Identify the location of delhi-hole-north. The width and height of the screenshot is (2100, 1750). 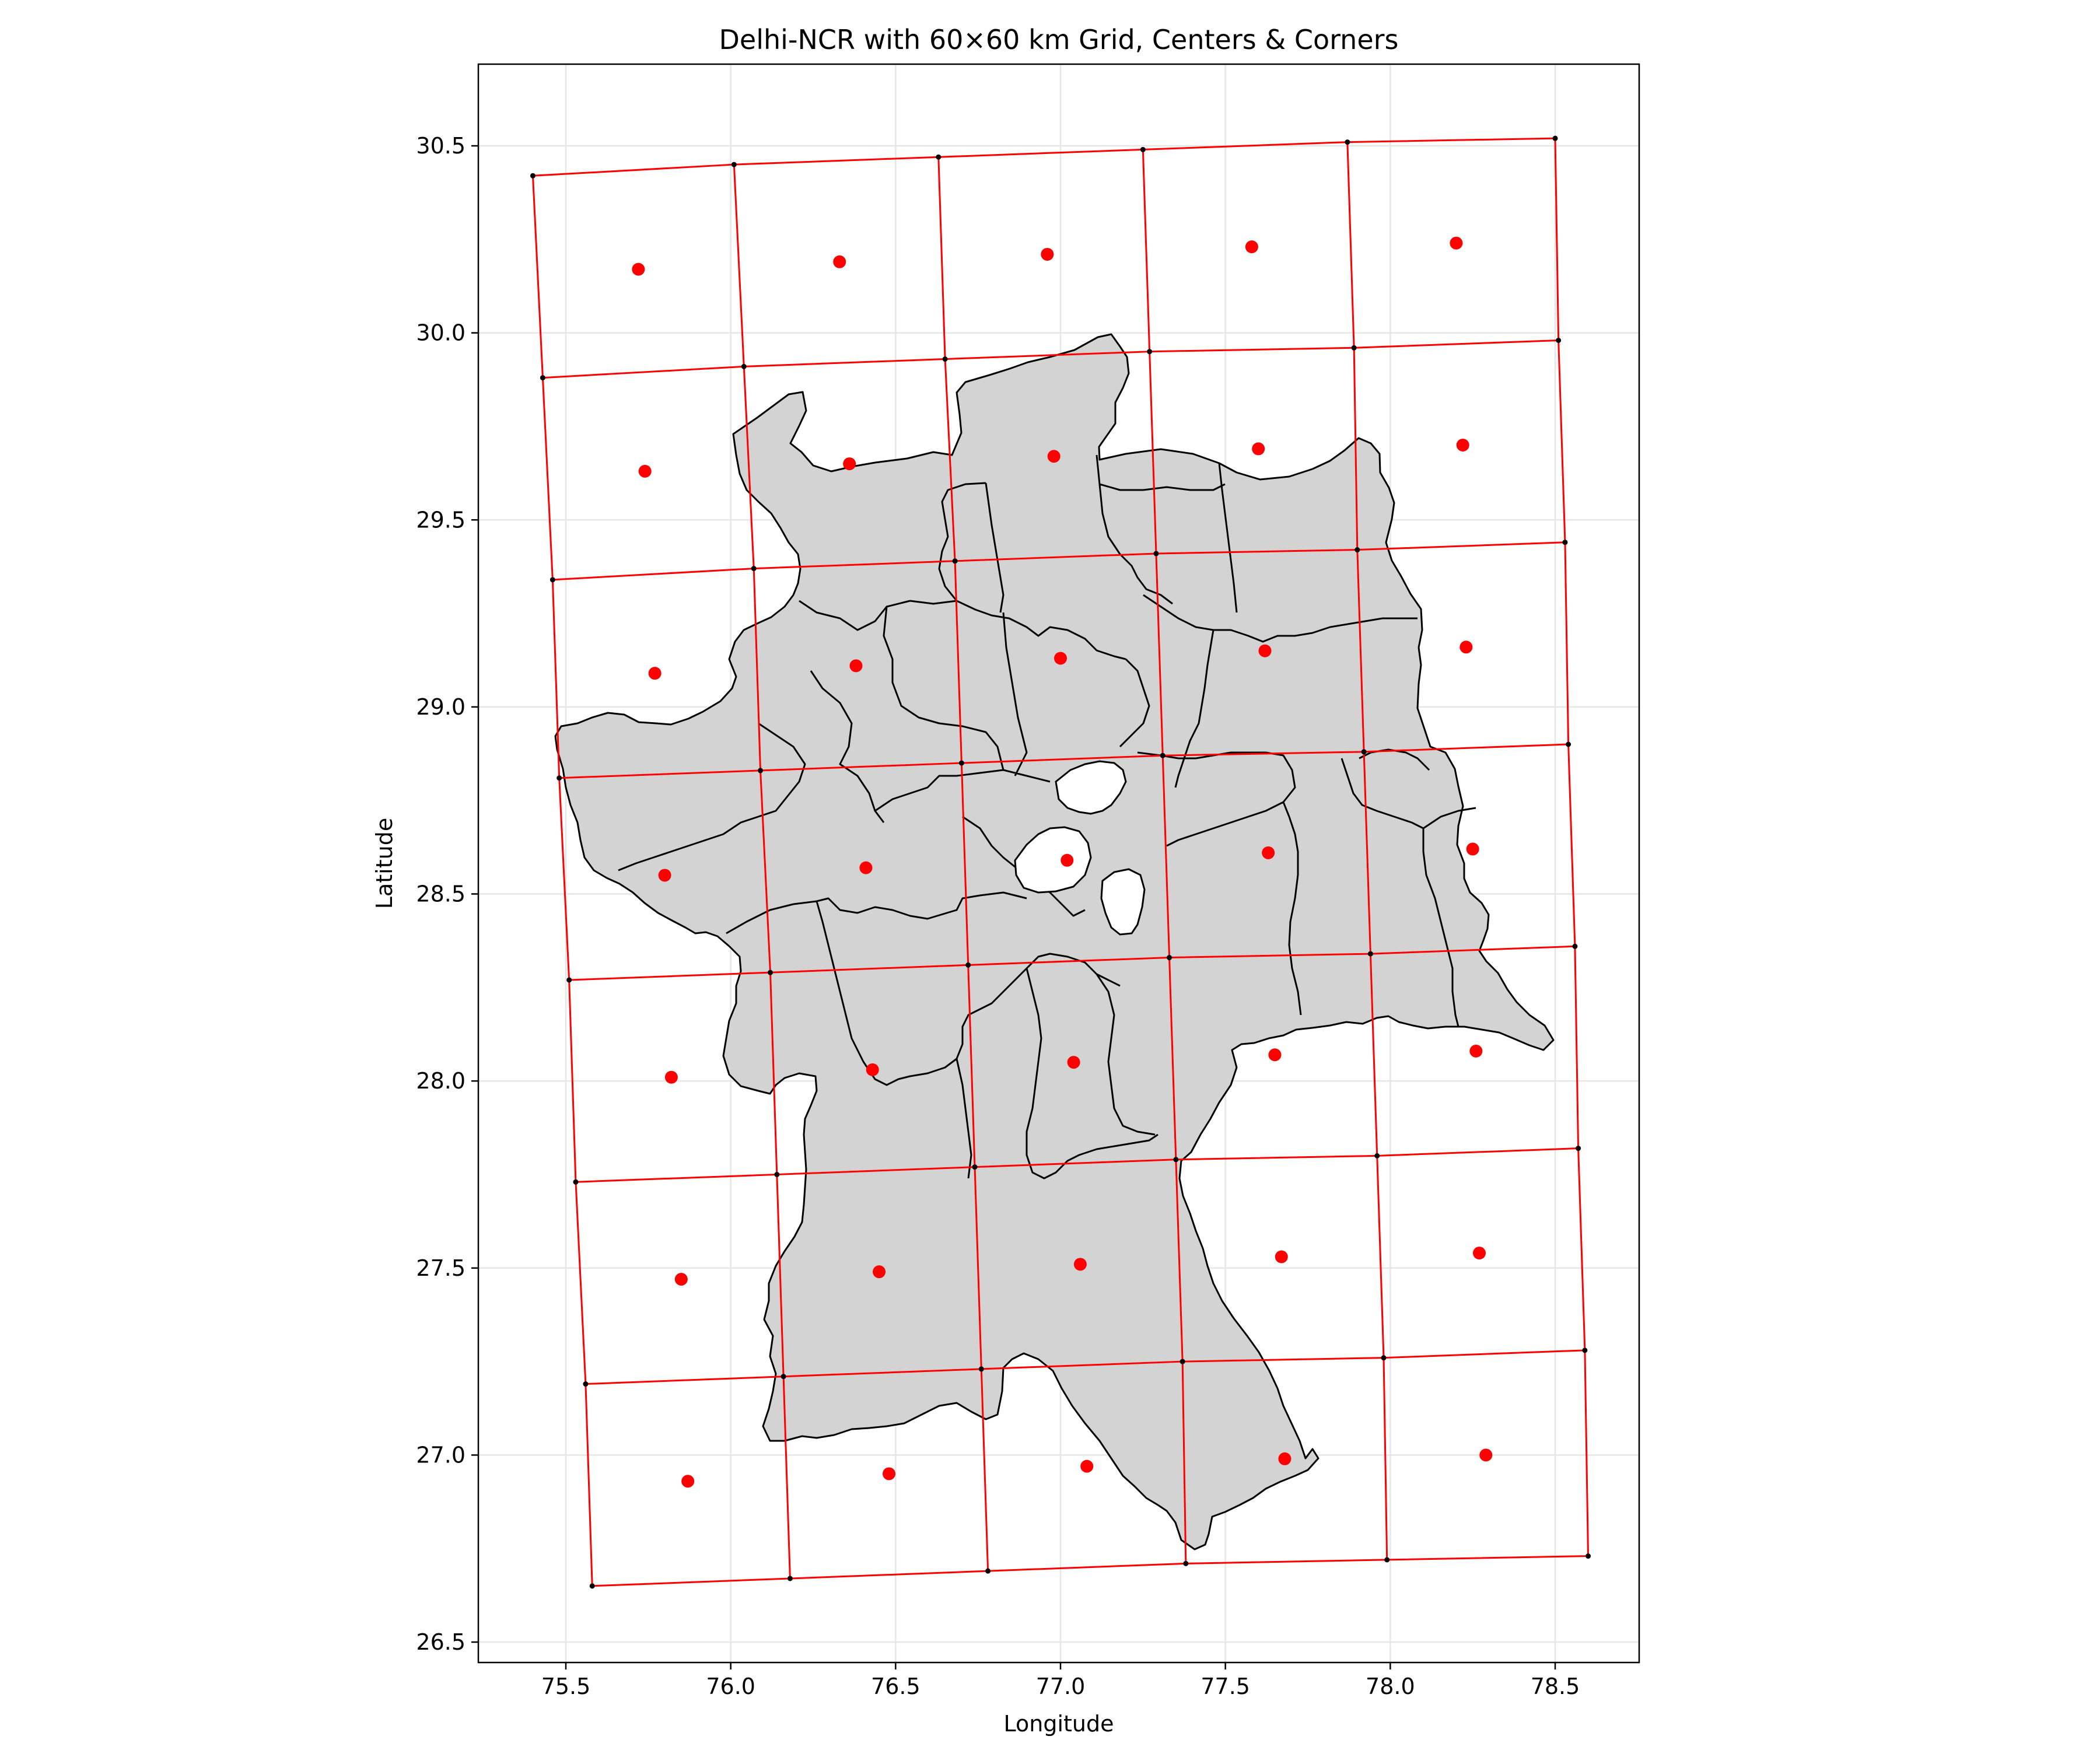
(1091, 787).